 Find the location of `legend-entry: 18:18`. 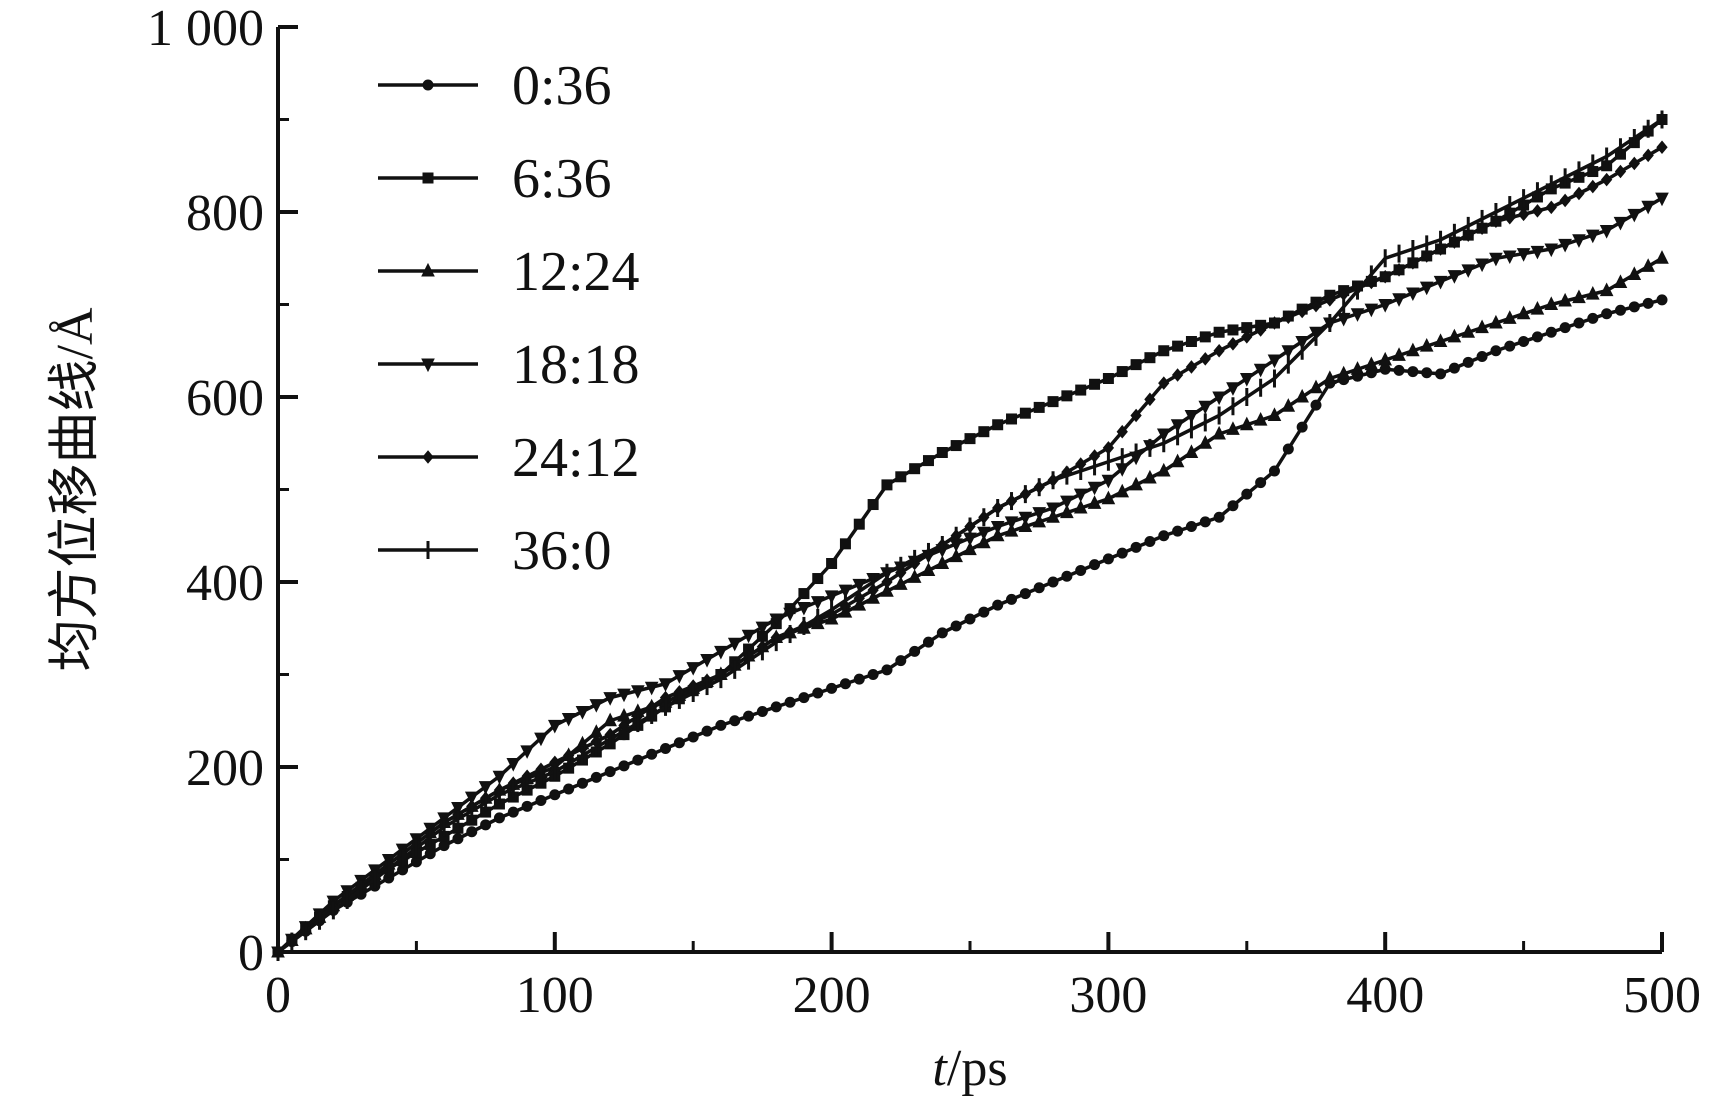

legend-entry: 18:18 is located at coordinates (509, 365).